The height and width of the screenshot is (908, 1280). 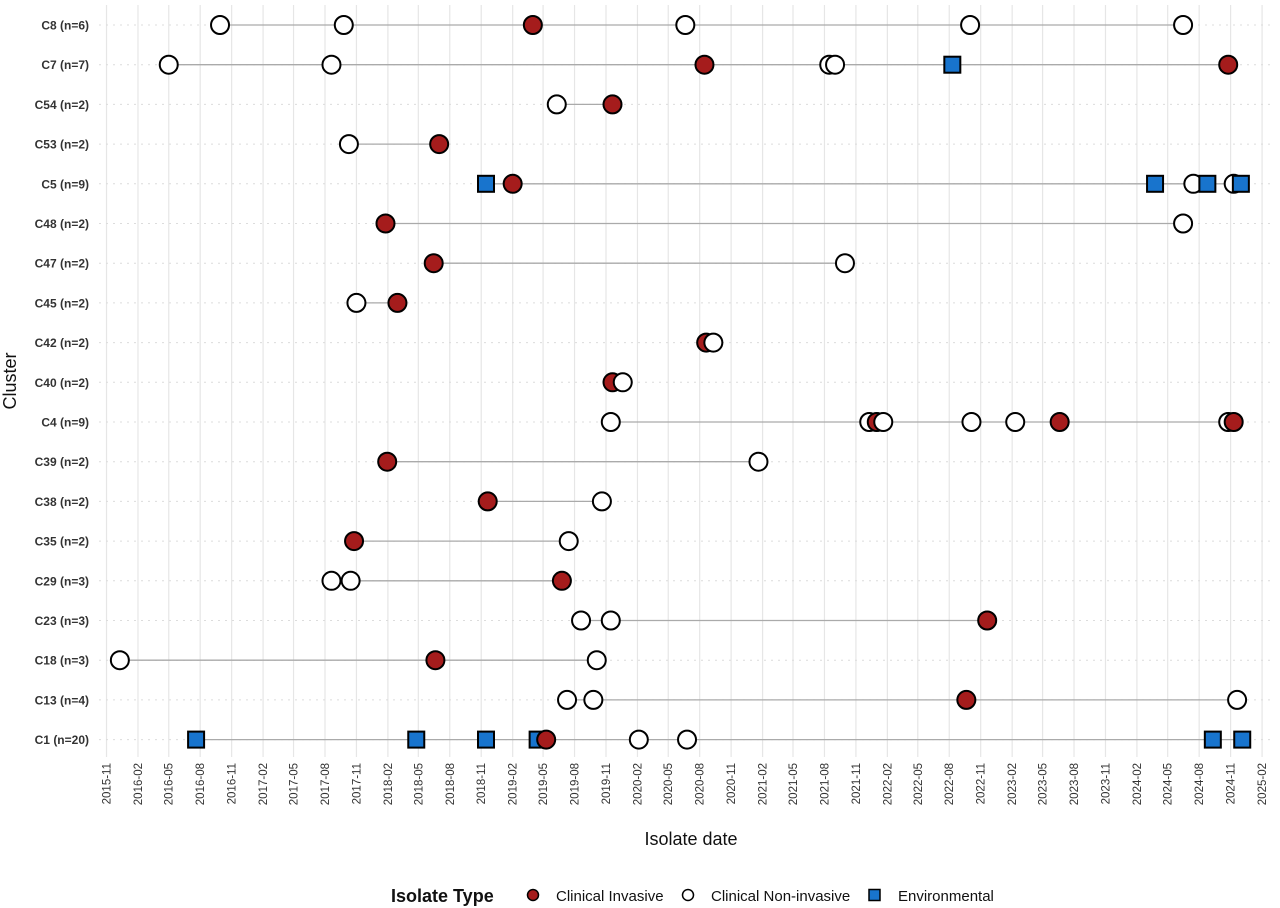 What do you see at coordinates (701, 784) in the screenshot?
I see `x-tick-label: 2020-08` at bounding box center [701, 784].